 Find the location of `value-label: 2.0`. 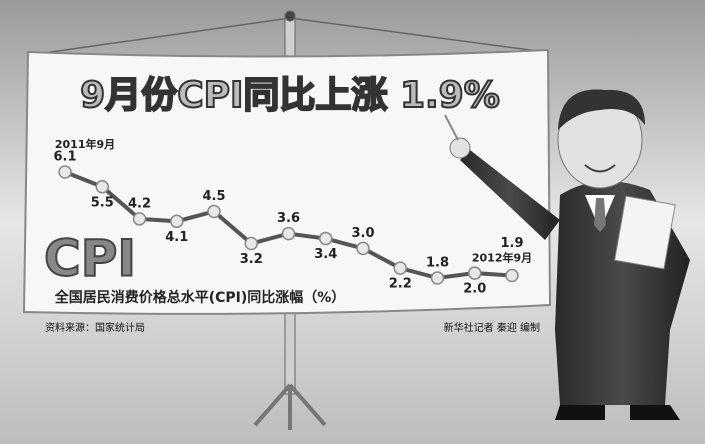

value-label: 2.0 is located at coordinates (474, 289).